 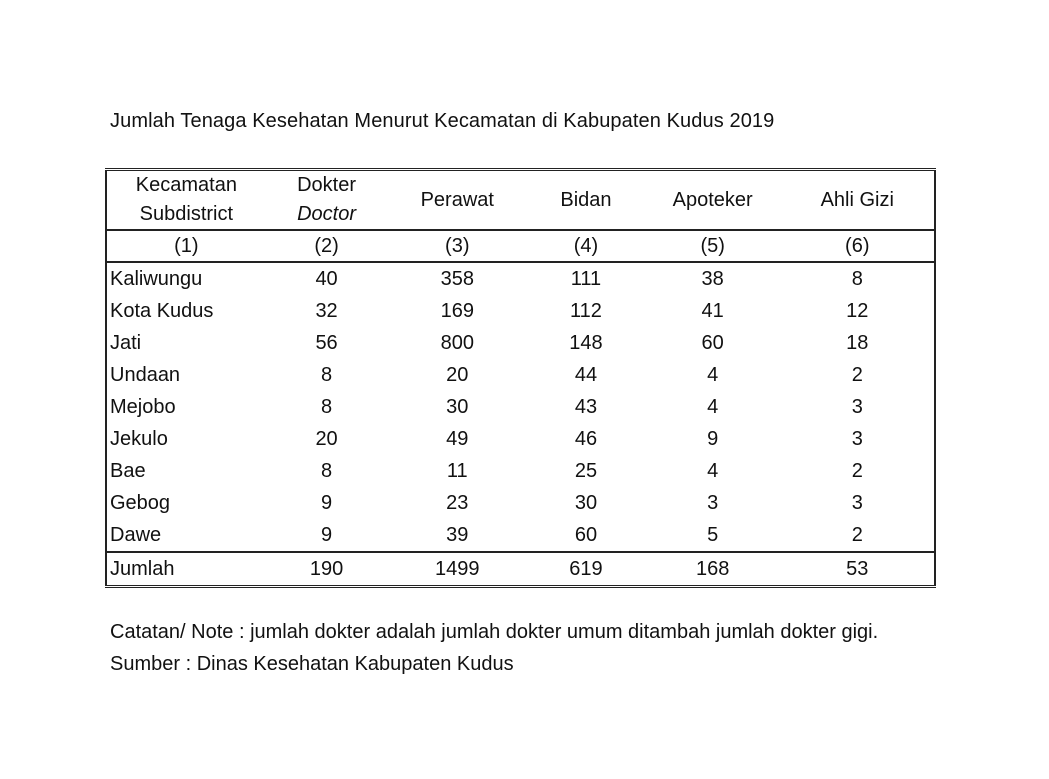 I want to click on nutritionist-cell: 8, so click(x=857, y=278).